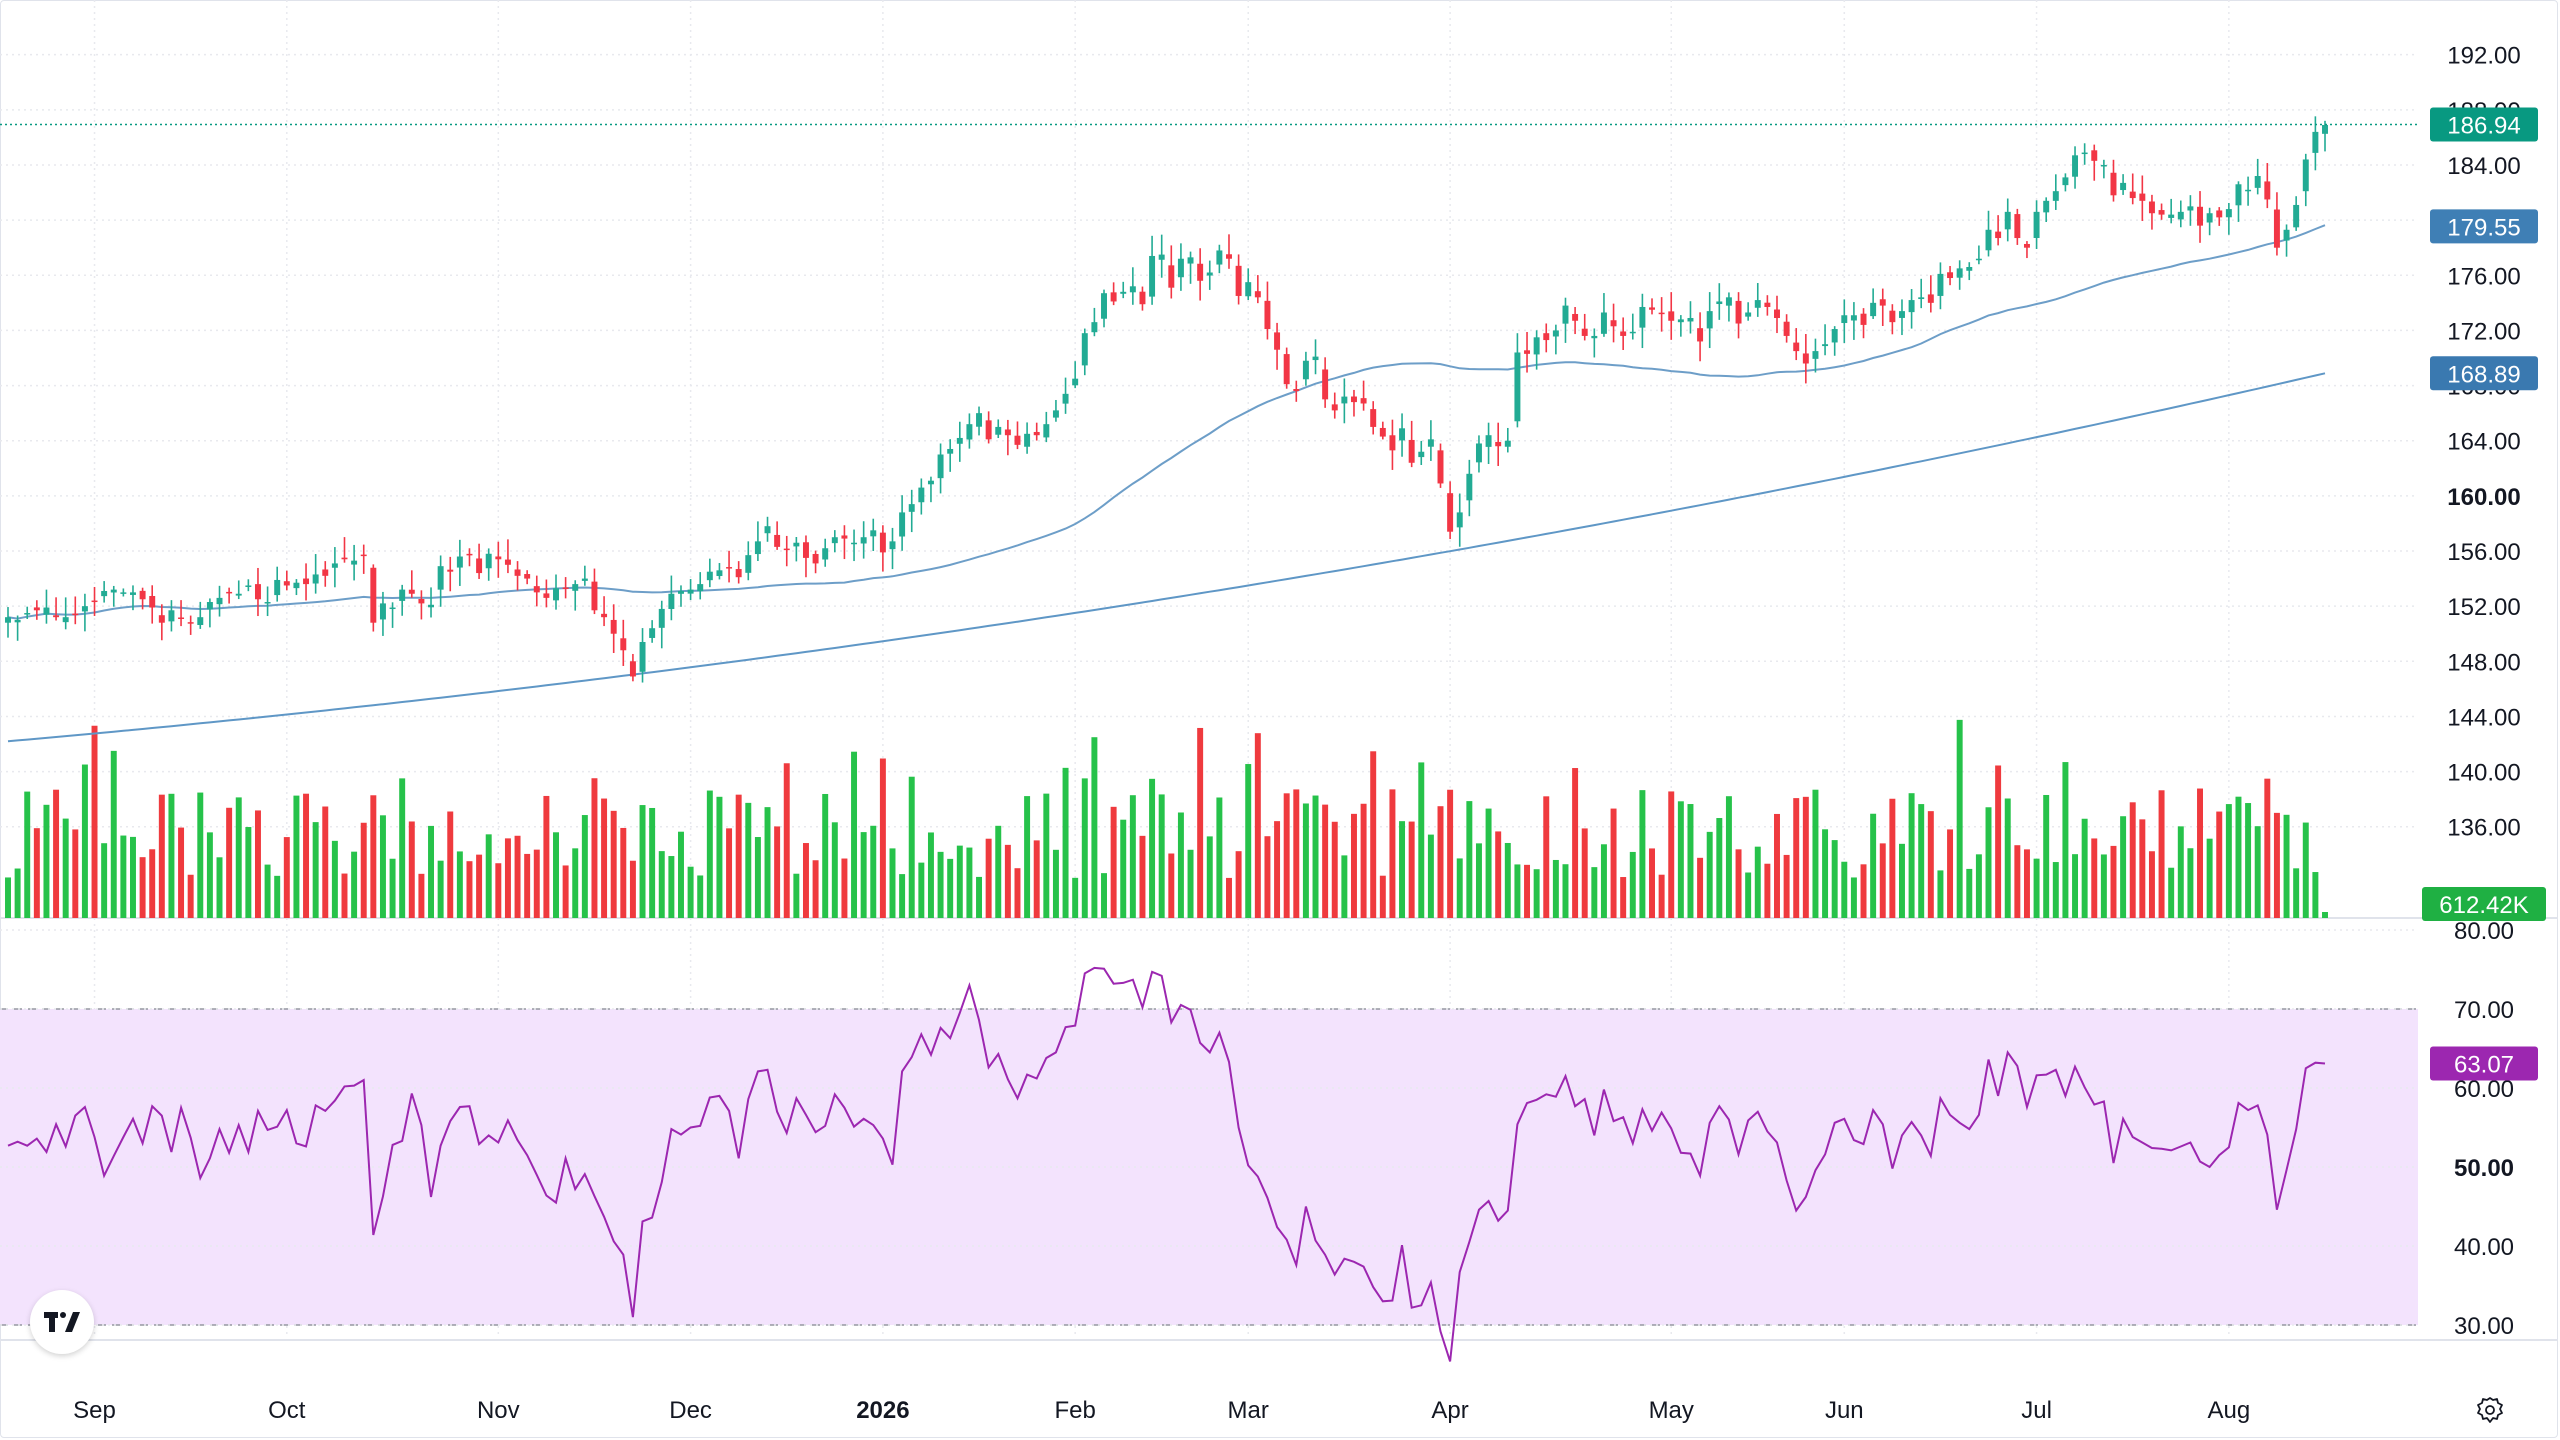  Describe the element at coordinates (882, 1410) in the screenshot. I see `time-axis-label: 2026` at that location.